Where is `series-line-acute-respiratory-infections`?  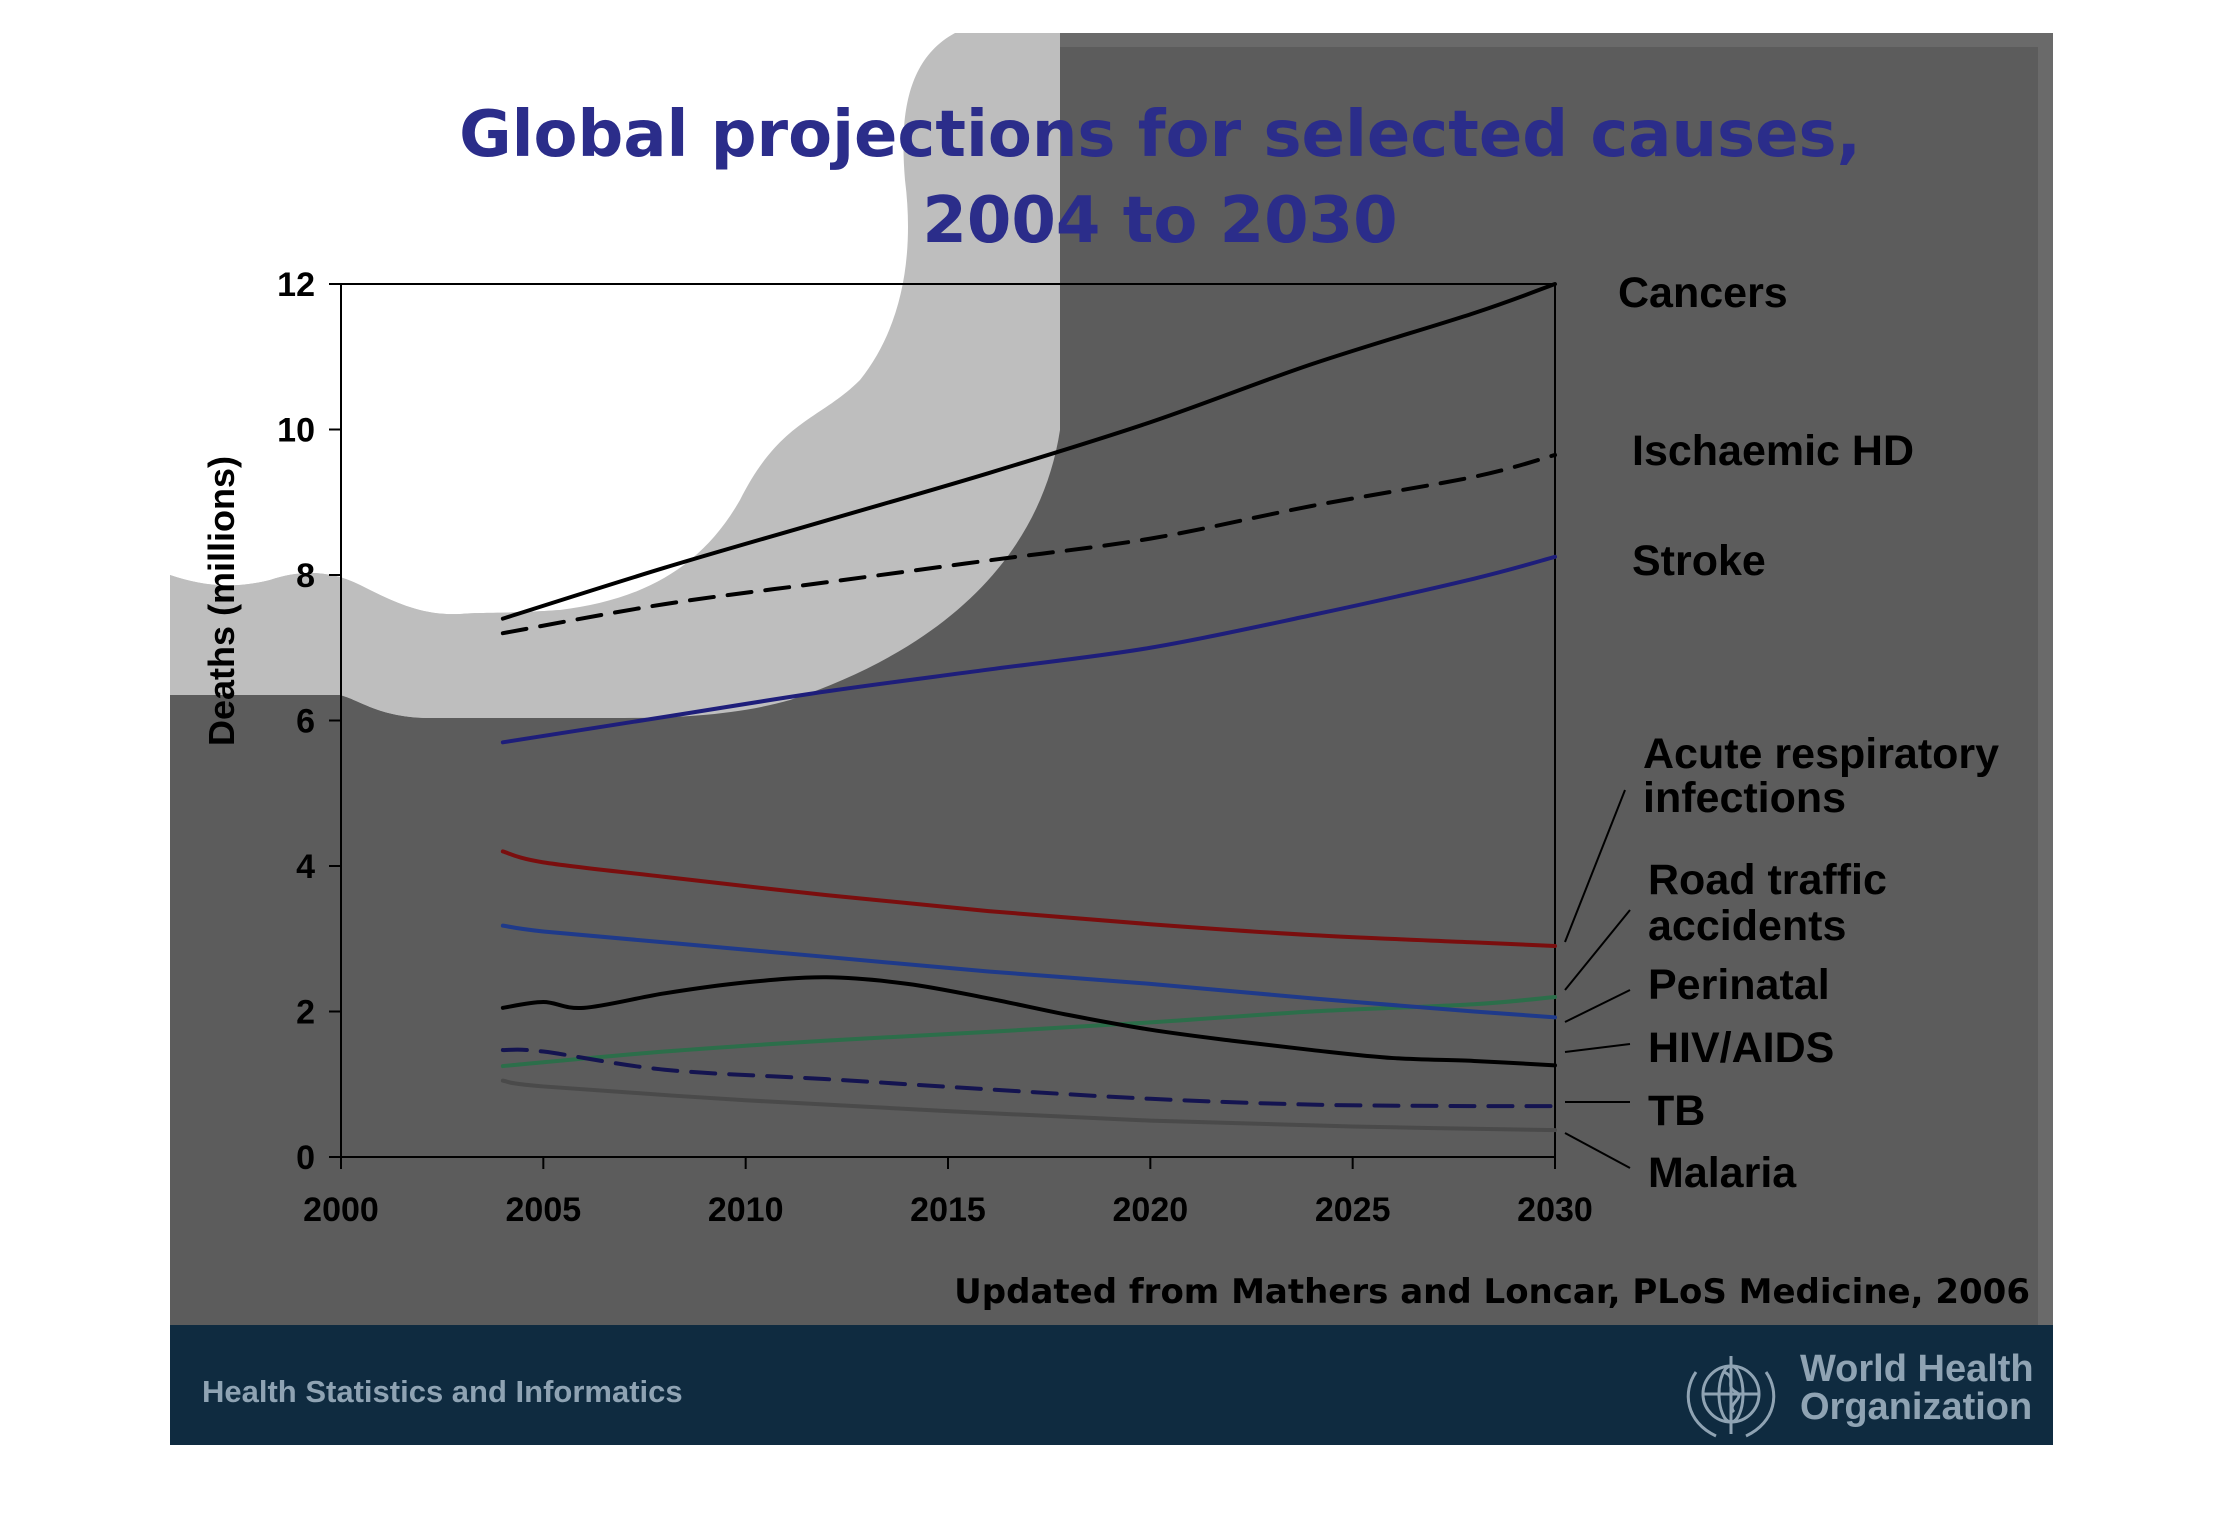 series-line-acute-respiratory-infections is located at coordinates (1028, 899).